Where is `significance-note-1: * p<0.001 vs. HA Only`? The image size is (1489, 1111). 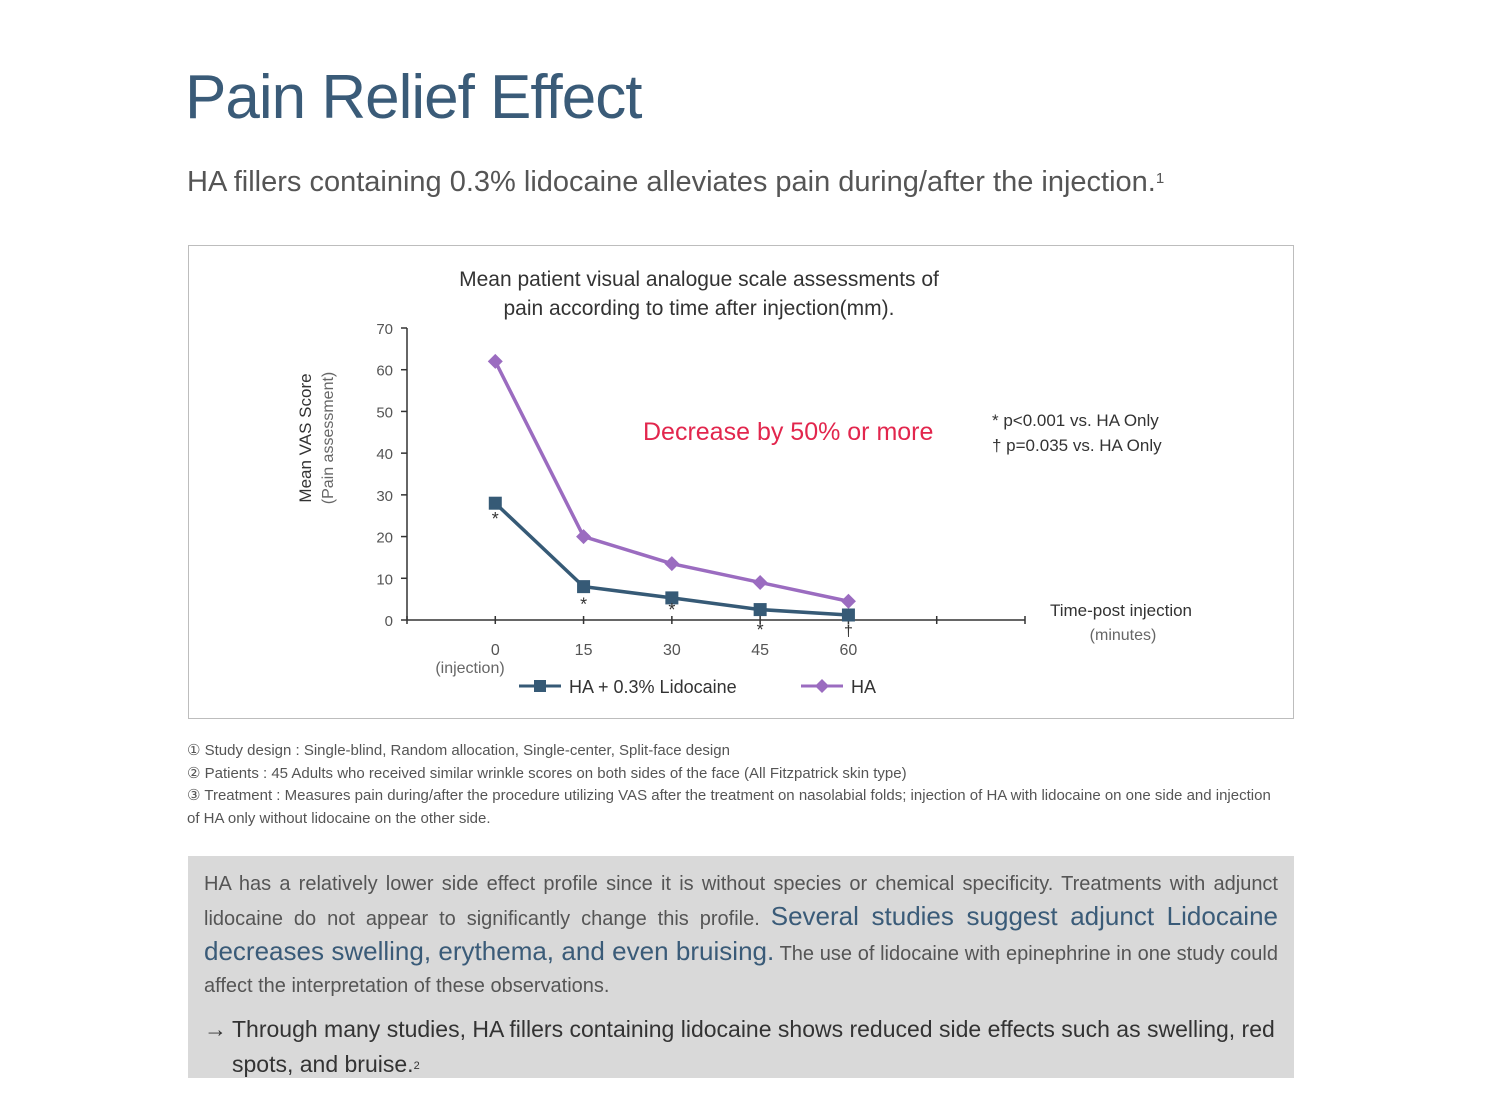
significance-note-1: * p<0.001 vs. HA Only is located at coordinates (1075, 420).